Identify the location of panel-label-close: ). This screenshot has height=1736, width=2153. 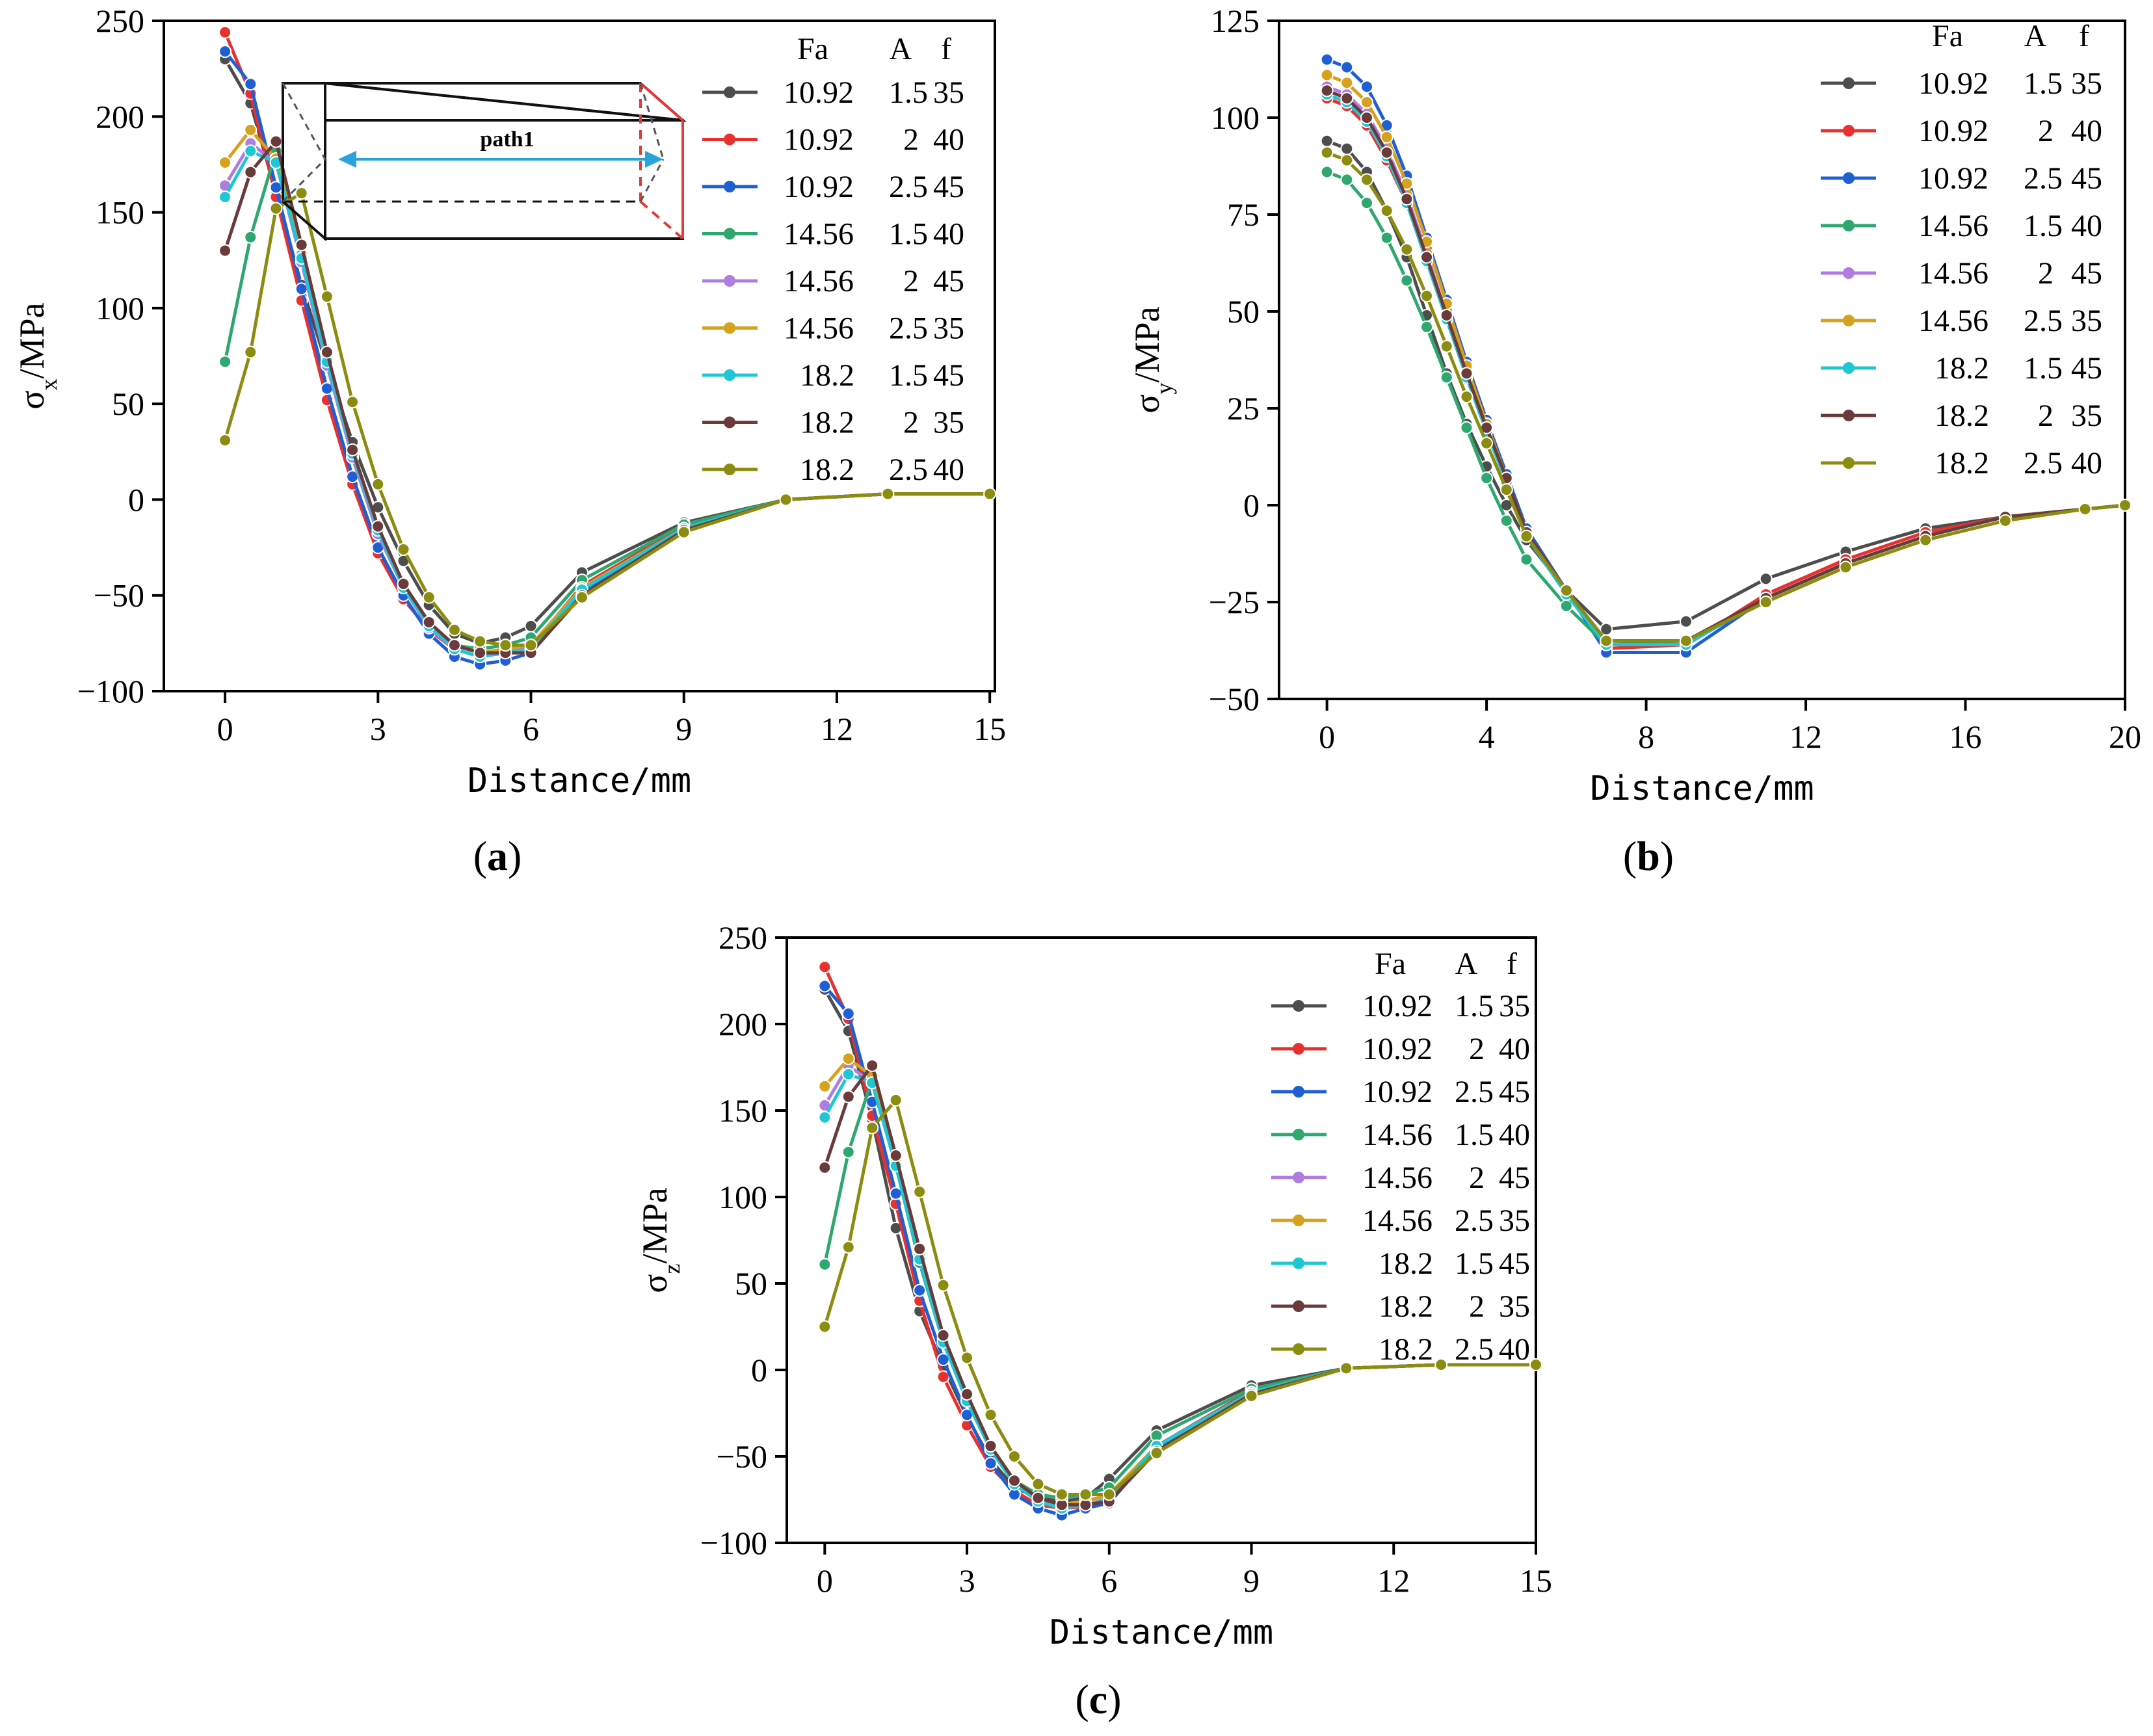
(515, 856).